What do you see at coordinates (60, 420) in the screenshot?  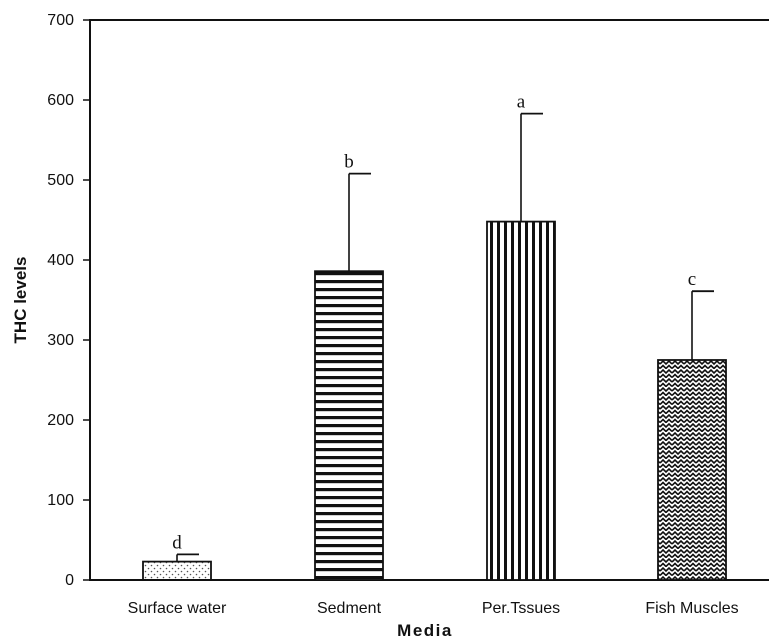 I see `y-tick-label: 200` at bounding box center [60, 420].